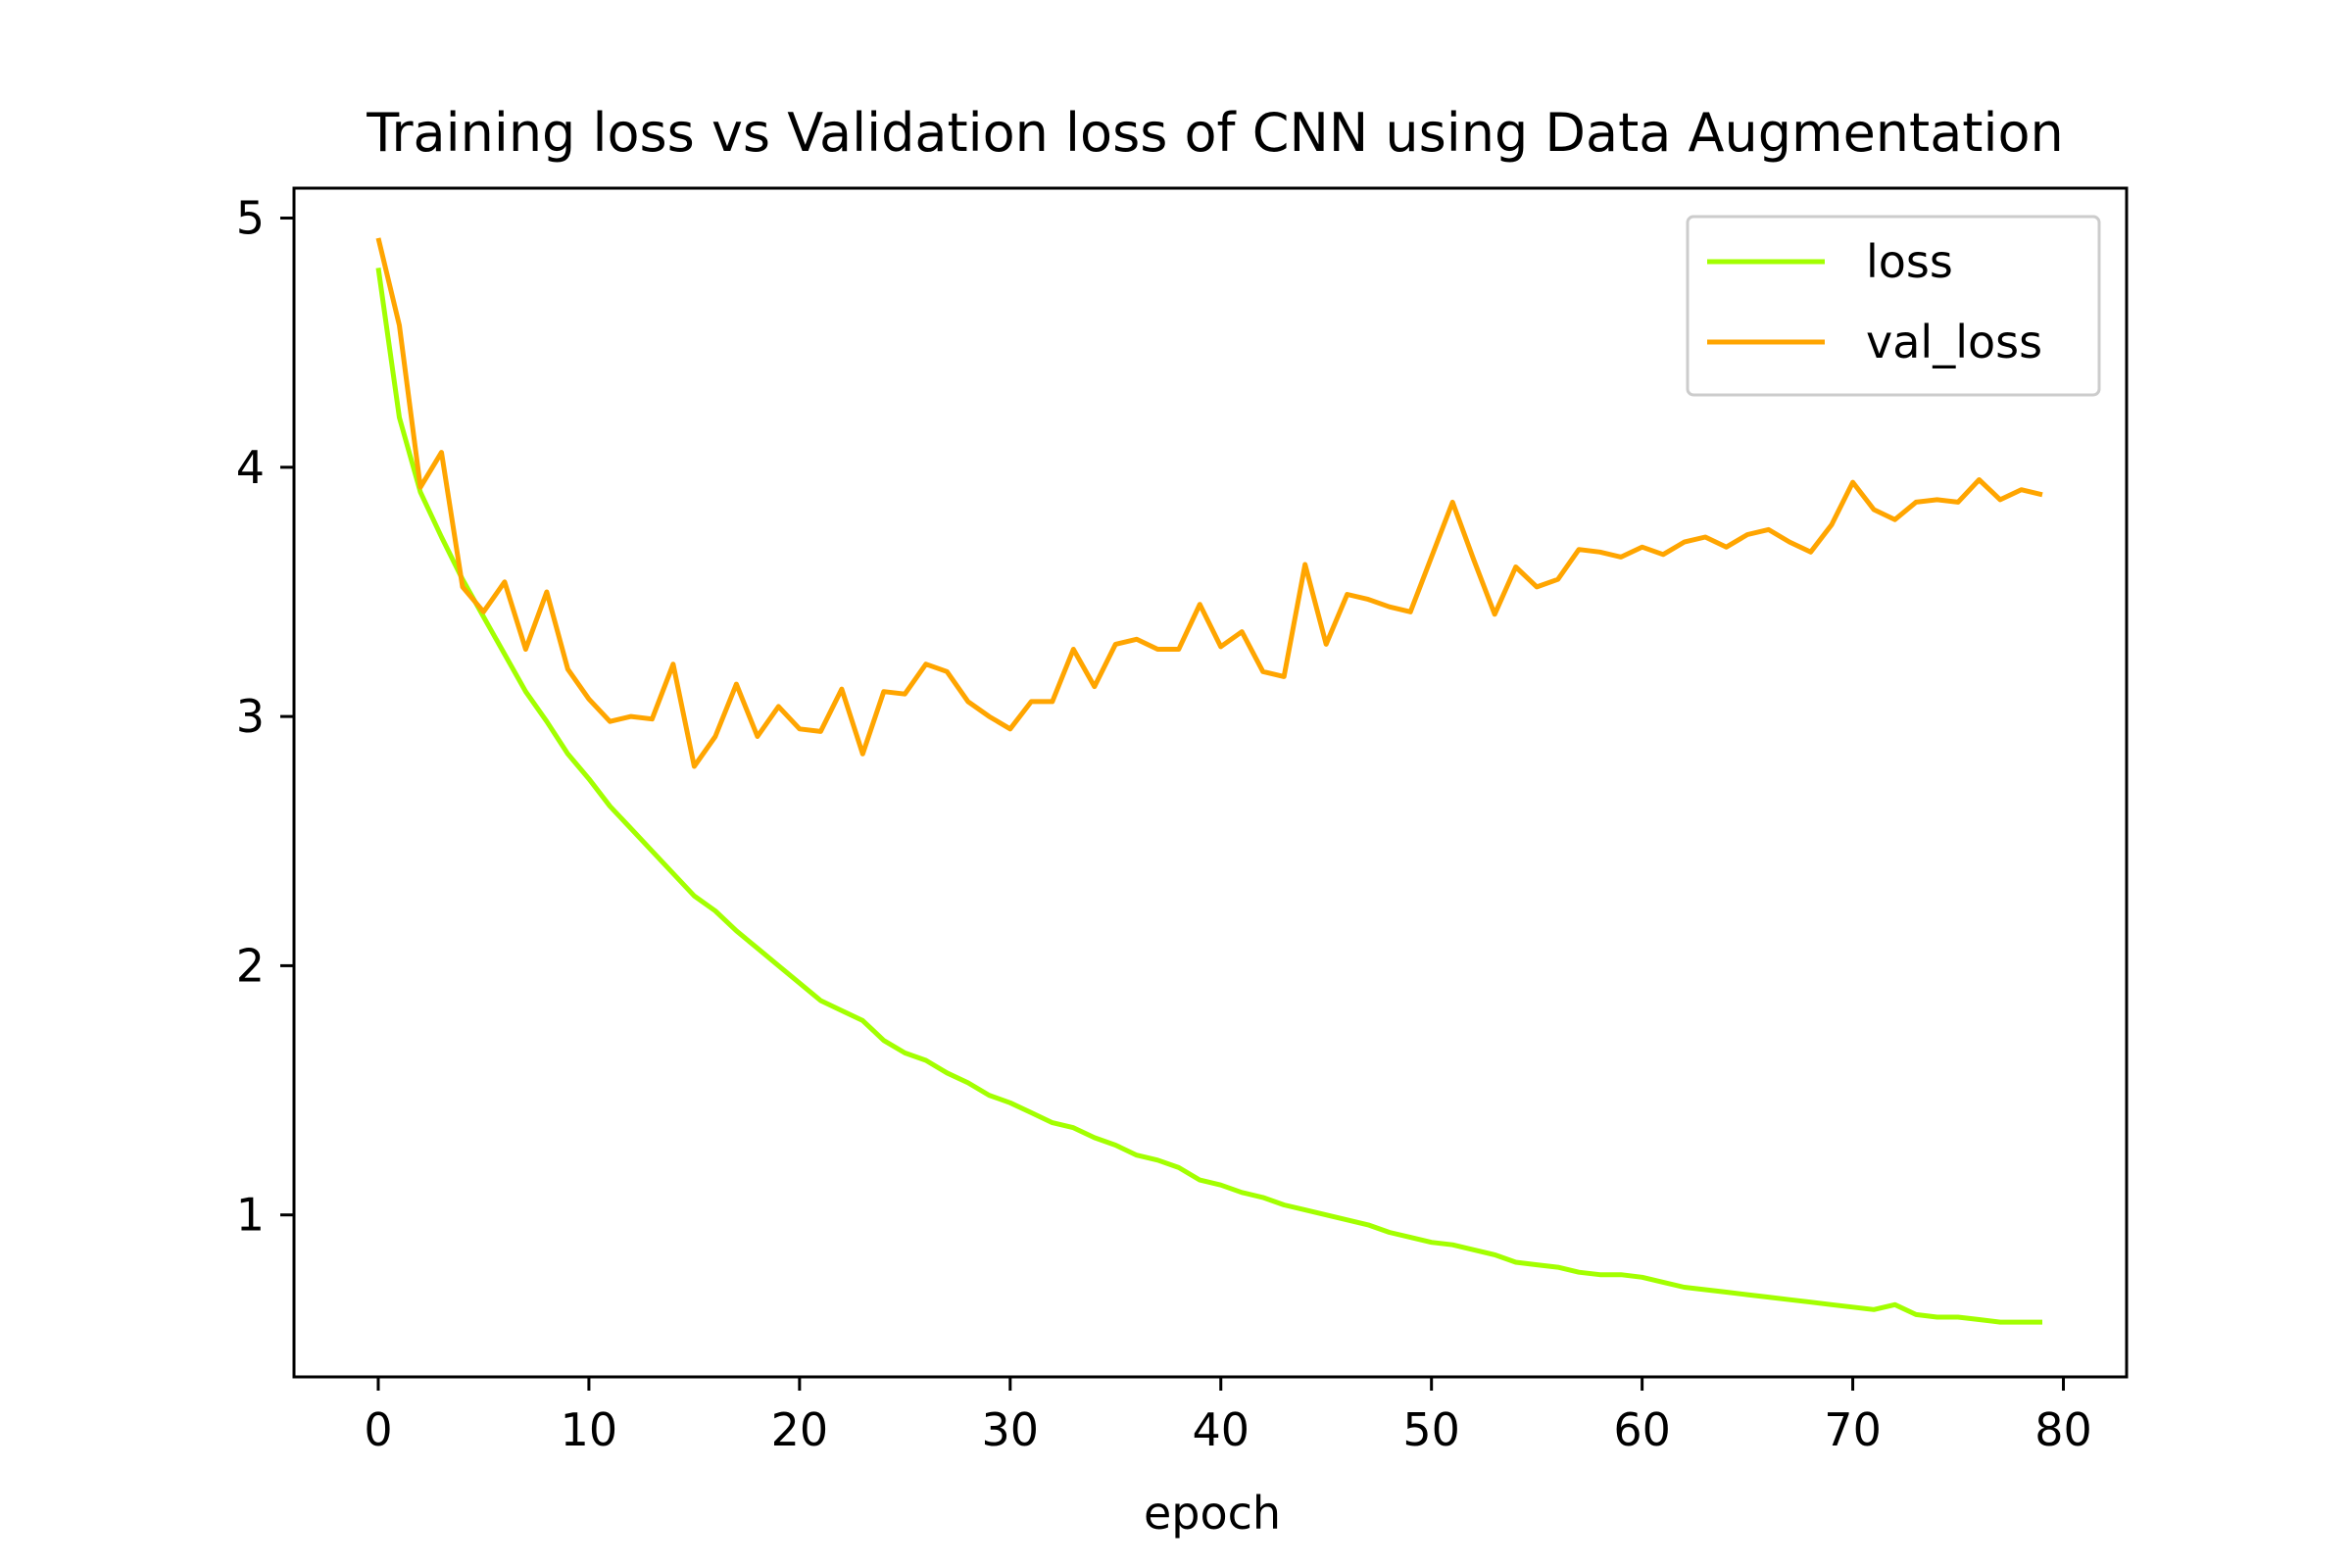 This screenshot has width=2352, height=1568. I want to click on y-tick-label: 2, so click(250, 965).